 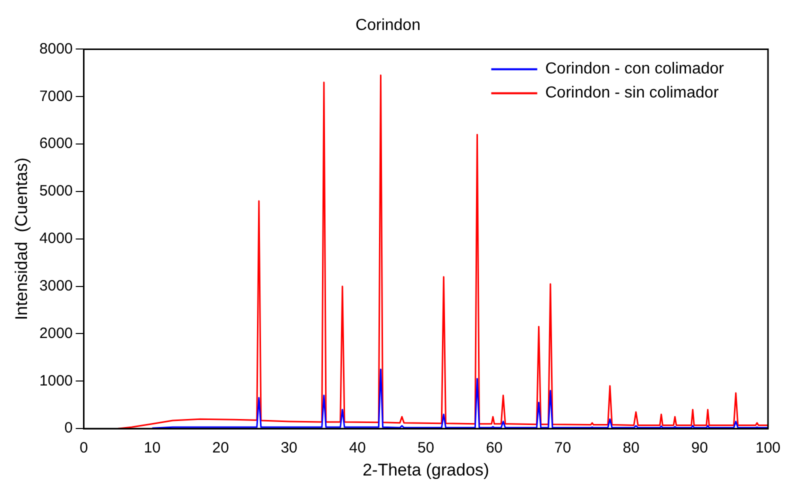 I want to click on legend-label: Corindon - con colimador, so click(x=635, y=69).